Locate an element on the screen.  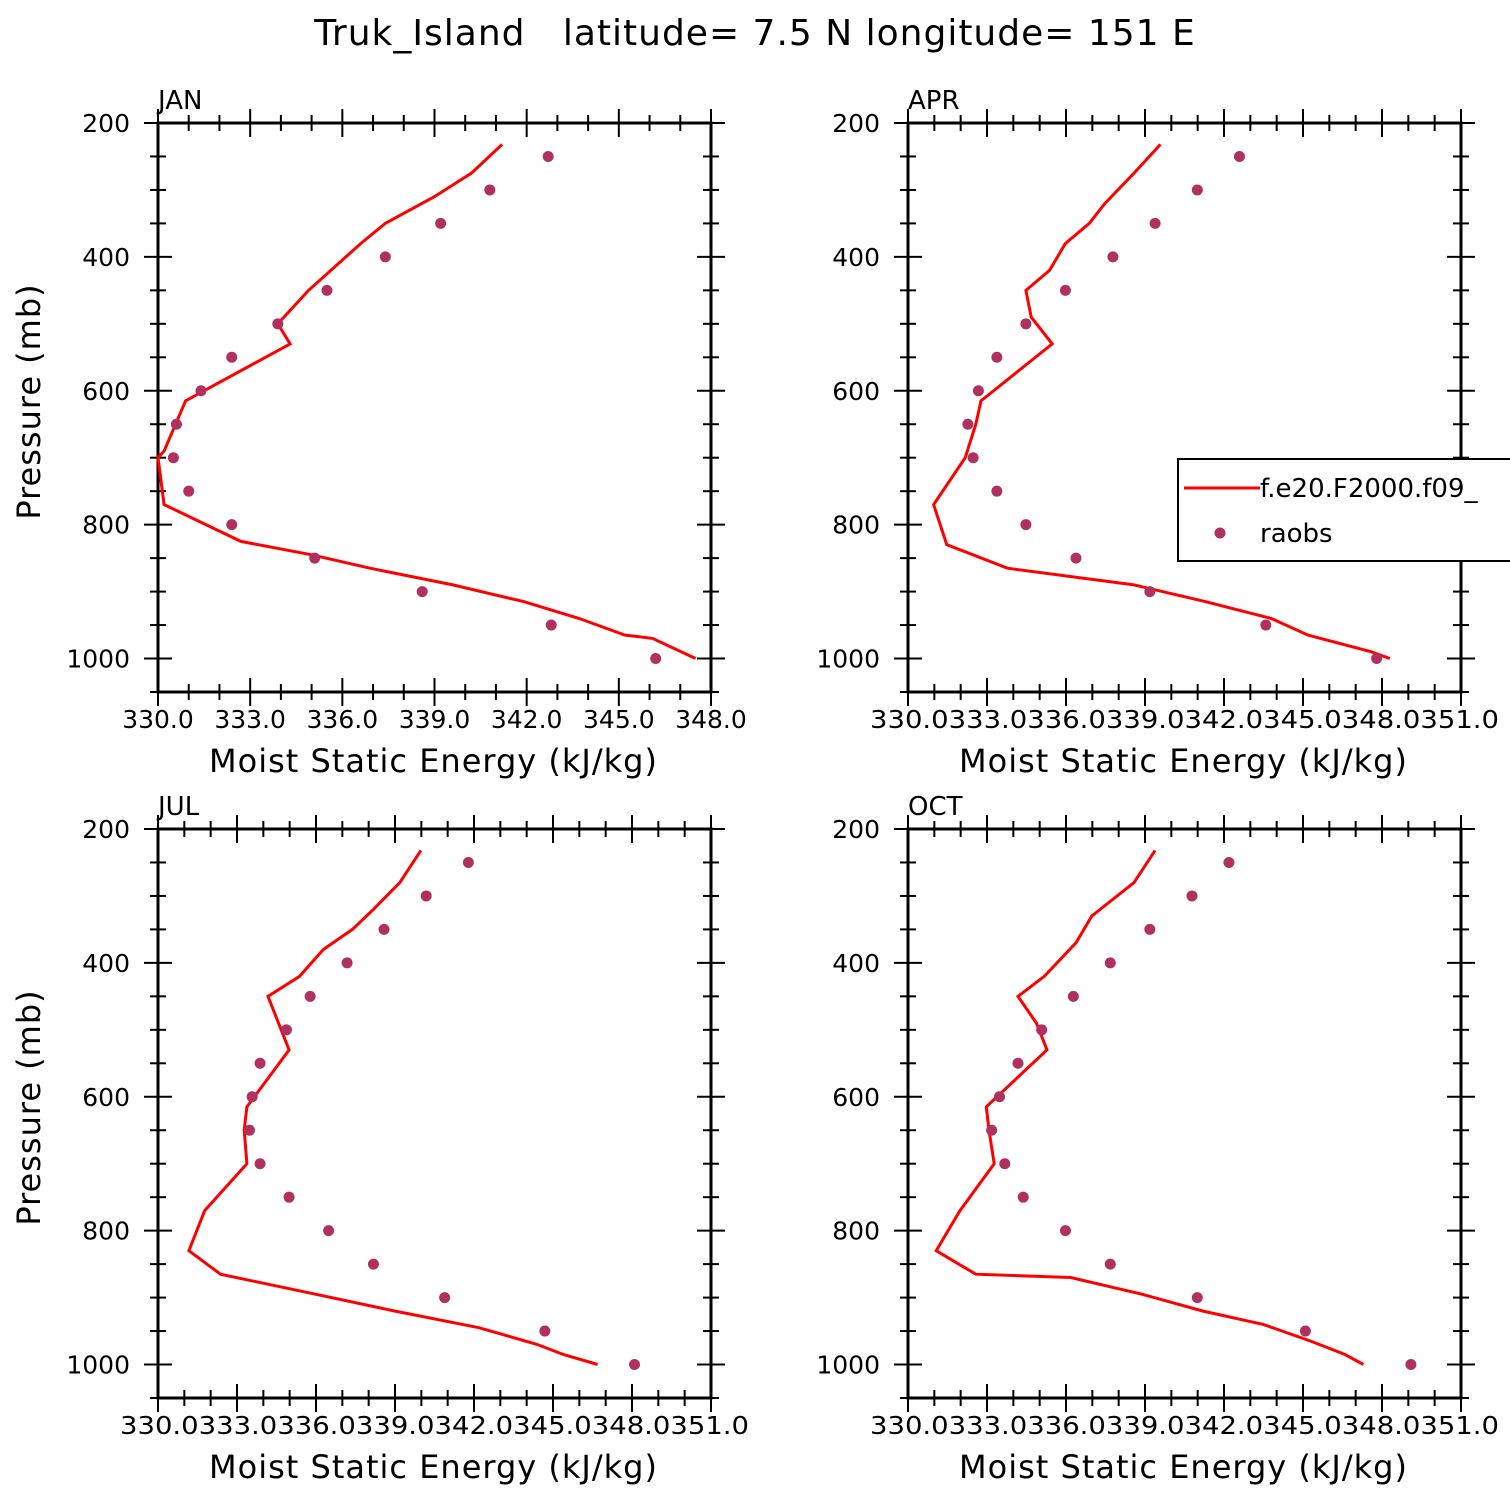
x-tick-label: 345.0 is located at coordinates (619, 719).